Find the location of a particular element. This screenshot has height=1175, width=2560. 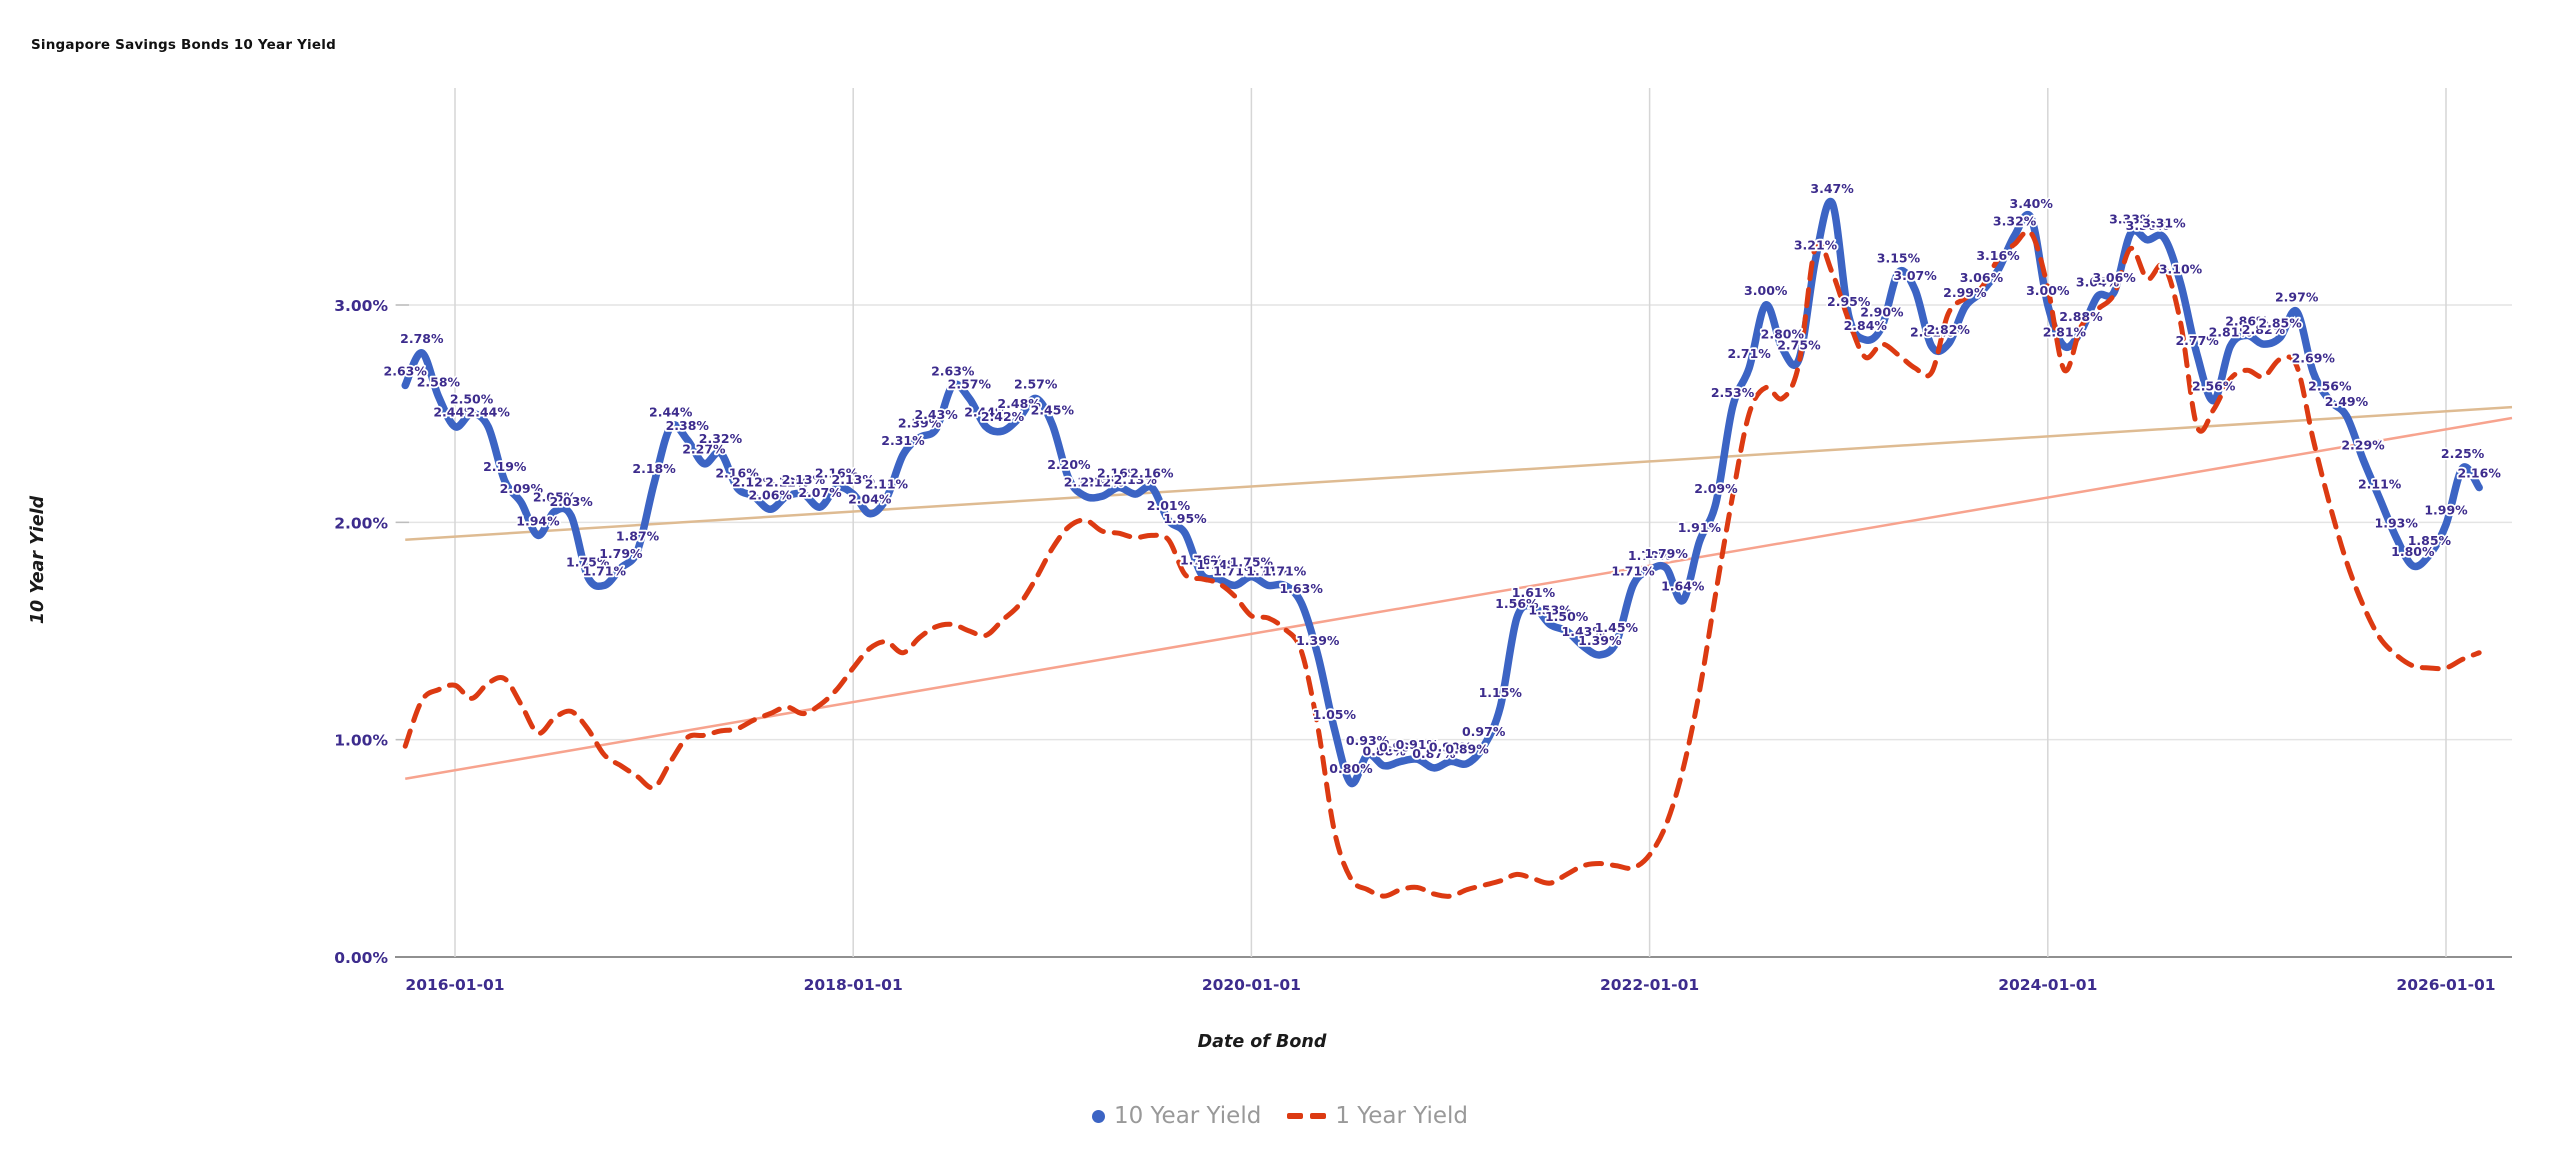

x-axis-title: Date of Bond is located at coordinates (1262, 1042).